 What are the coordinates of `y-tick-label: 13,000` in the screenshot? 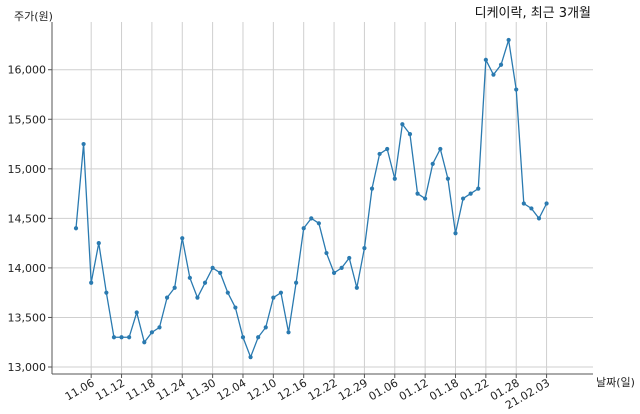 It's located at (27, 367).